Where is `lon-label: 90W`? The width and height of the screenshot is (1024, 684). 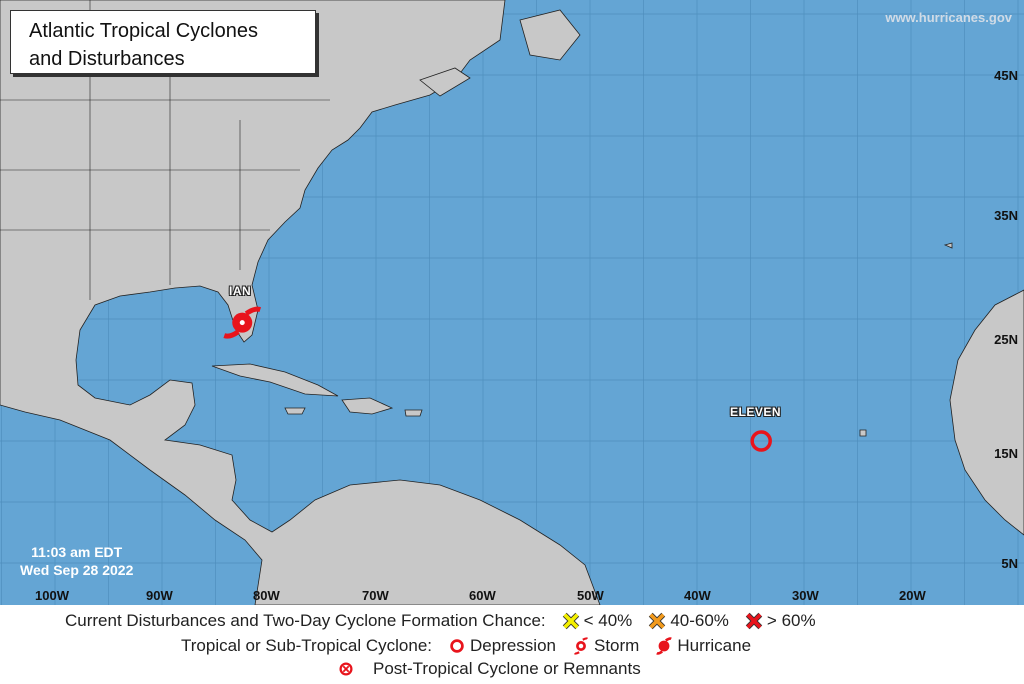 lon-label: 90W is located at coordinates (159, 595).